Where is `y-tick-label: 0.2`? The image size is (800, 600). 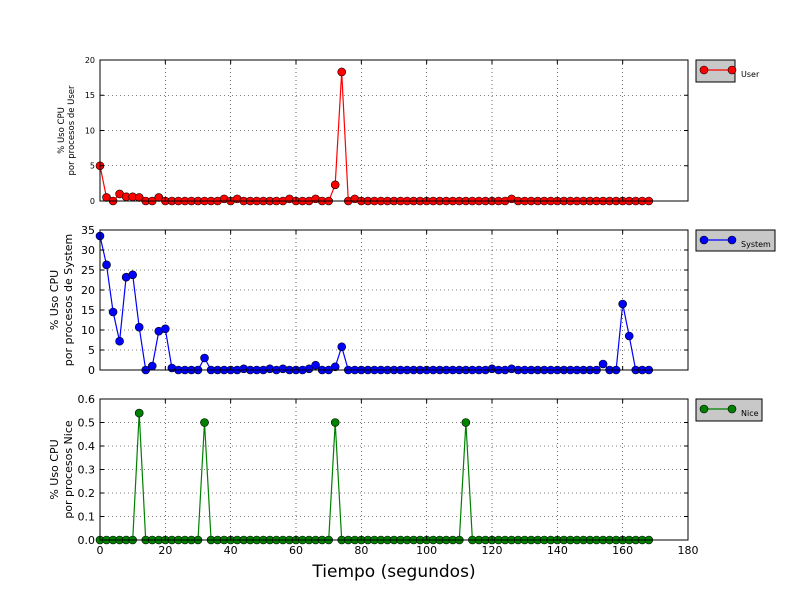 y-tick-label: 0.2 is located at coordinates (87, 493).